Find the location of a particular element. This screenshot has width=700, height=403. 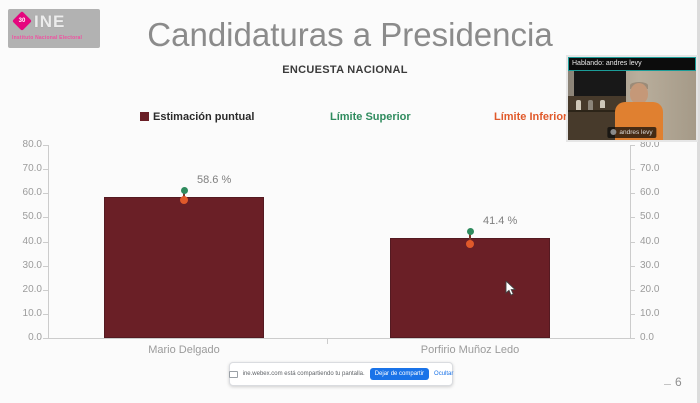

y-tick-label-right: 70.0 is located at coordinates (650, 169).